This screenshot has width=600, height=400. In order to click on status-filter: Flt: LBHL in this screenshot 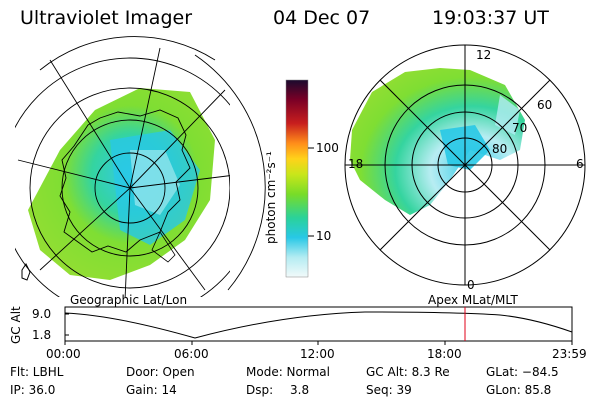, I will do `click(37, 372)`.